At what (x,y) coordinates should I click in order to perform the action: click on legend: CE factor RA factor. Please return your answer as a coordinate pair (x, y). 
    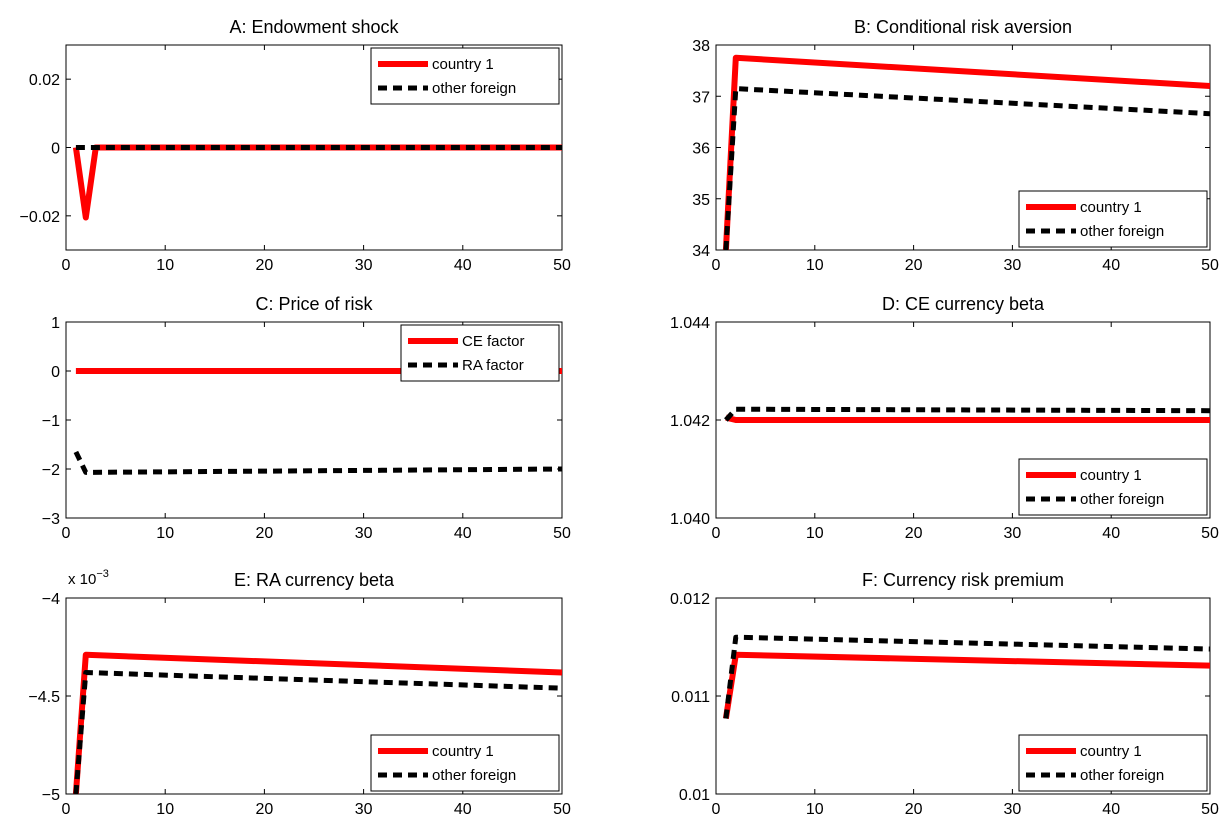
    Looking at the image, I should click on (480, 353).